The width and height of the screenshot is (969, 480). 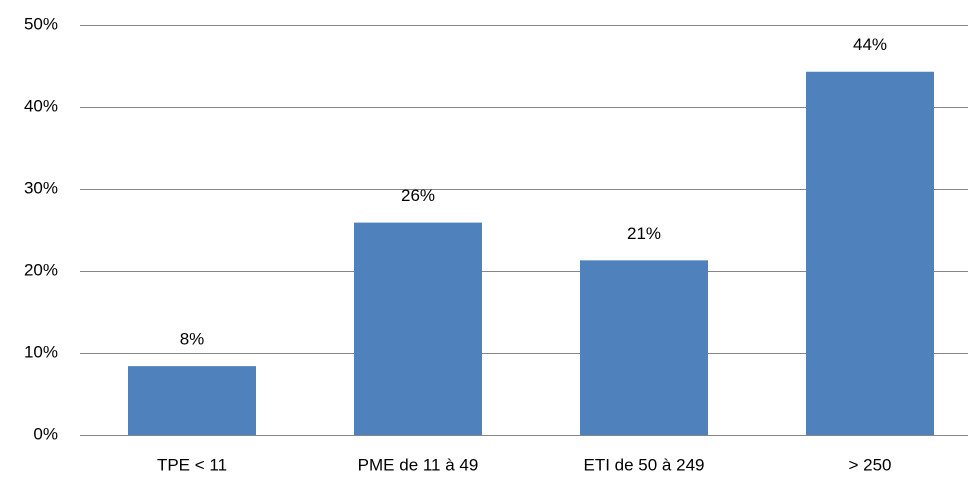 What do you see at coordinates (41, 187) in the screenshot?
I see `y-tick-label: 30%` at bounding box center [41, 187].